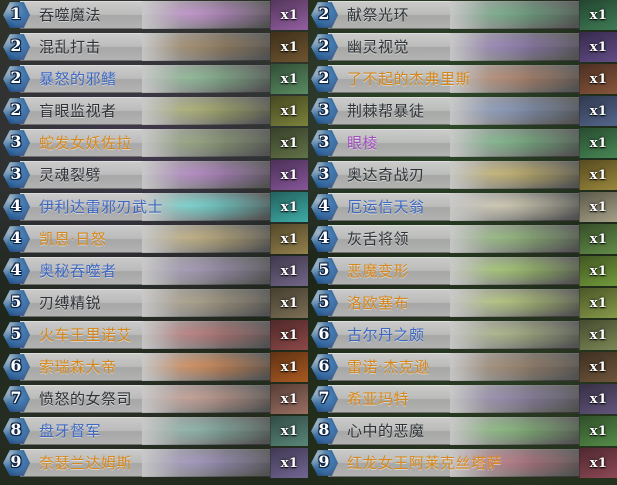 This screenshot has height=485, width=617. What do you see at coordinates (386, 430) in the screenshot?
I see `card-name: 心中的恶魔` at bounding box center [386, 430].